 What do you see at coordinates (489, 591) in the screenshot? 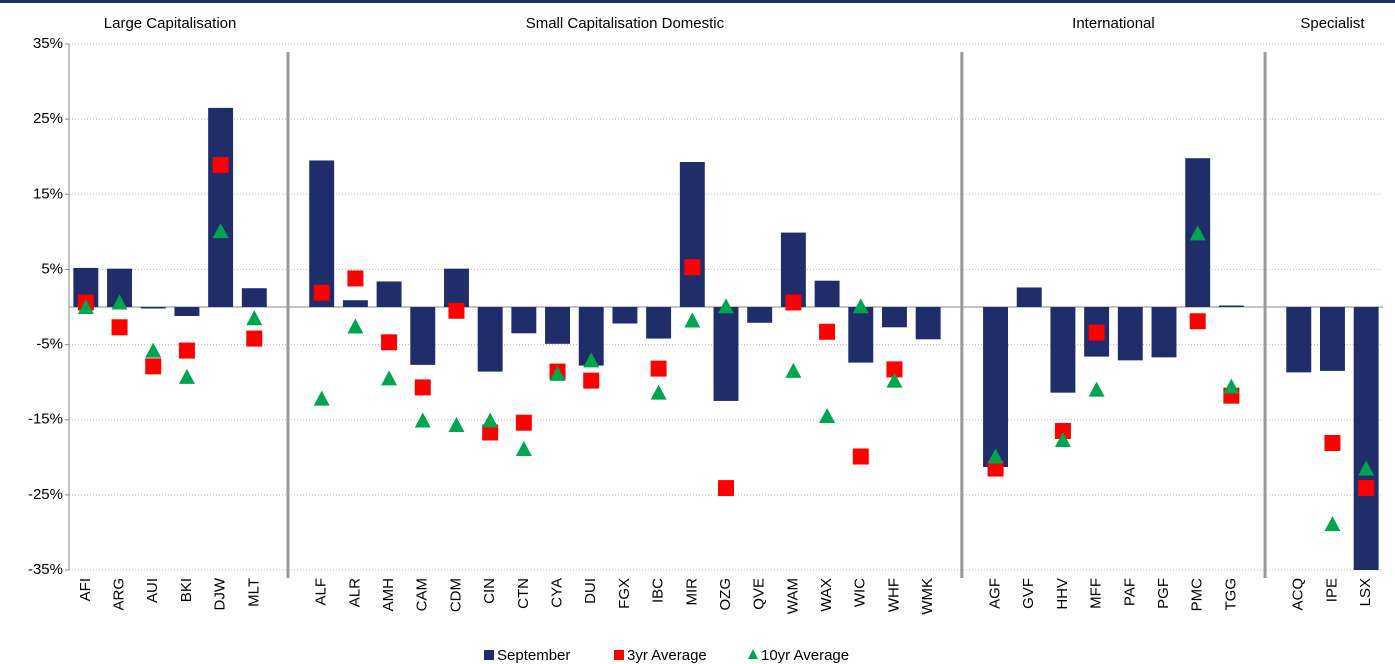
I see `x-tick-label: CIN` at bounding box center [489, 591].